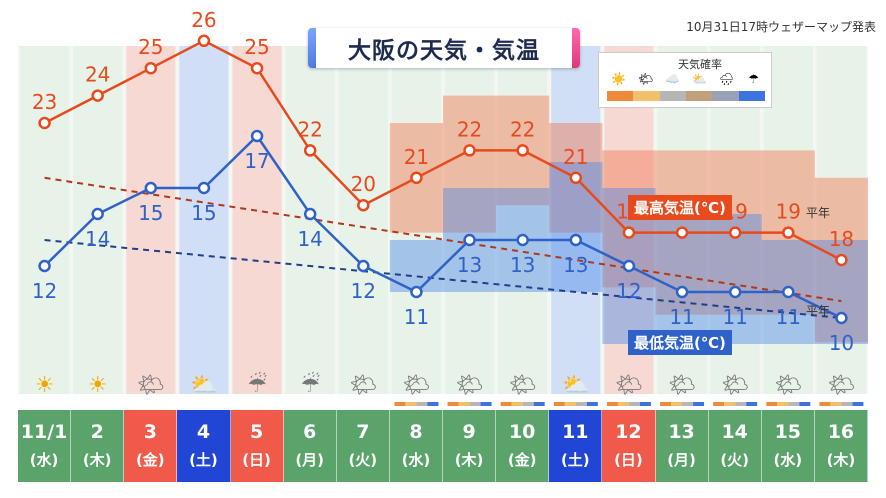  Describe the element at coordinates (753, 79) in the screenshot. I see `umbrella-icon: ☂` at that location.